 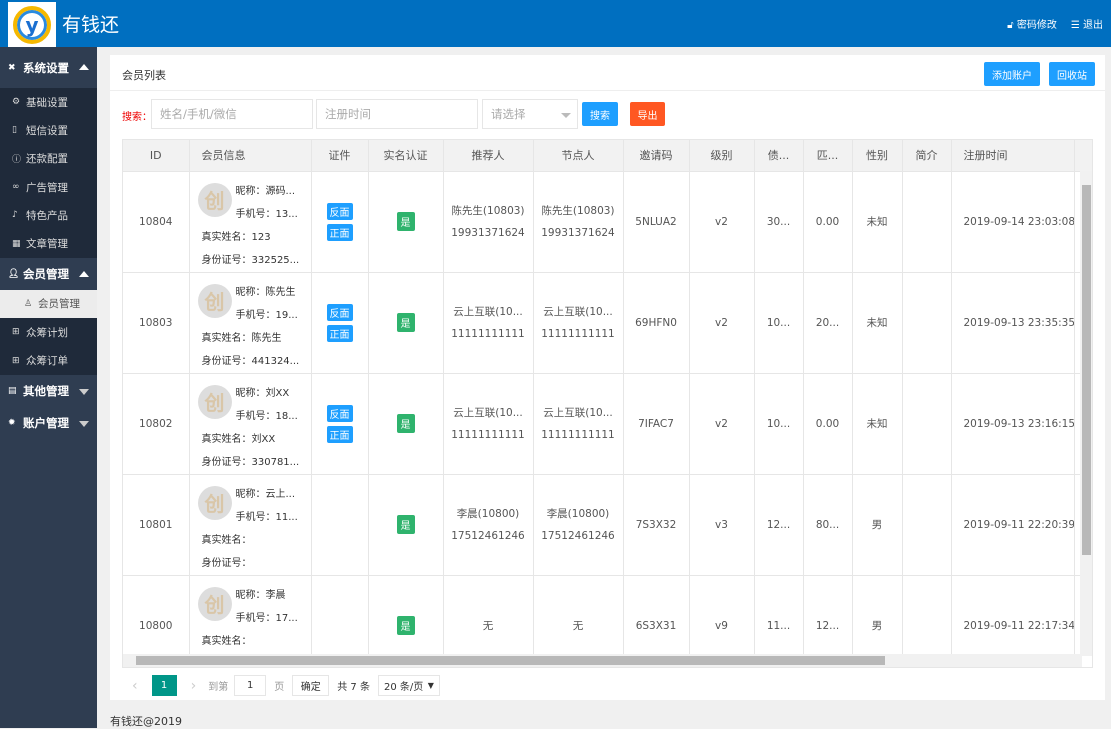 I want to click on referrer-name: 无, so click(x=488, y=625).